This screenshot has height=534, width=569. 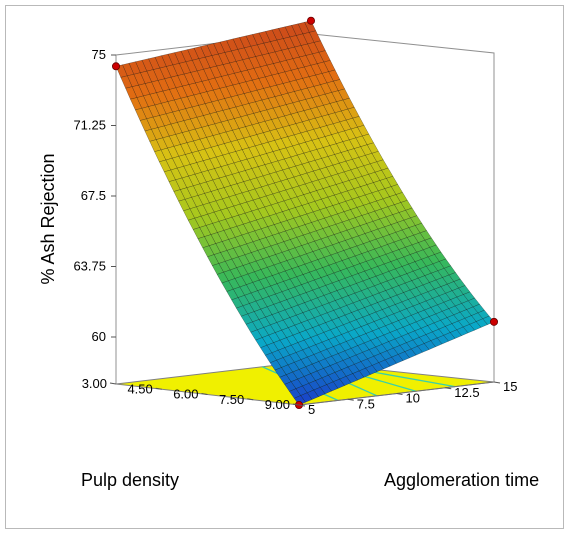 What do you see at coordinates (94, 383) in the screenshot?
I see `y-tick-label: 3.00` at bounding box center [94, 383].